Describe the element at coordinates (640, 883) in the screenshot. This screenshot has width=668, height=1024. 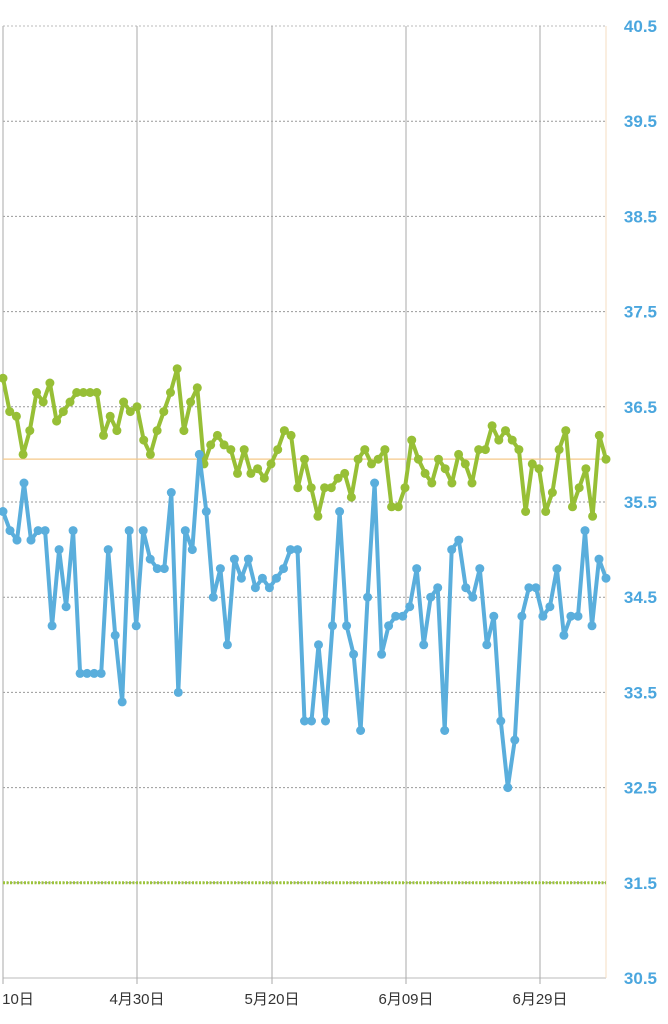
I see `y-tick-label: 31.5` at that location.